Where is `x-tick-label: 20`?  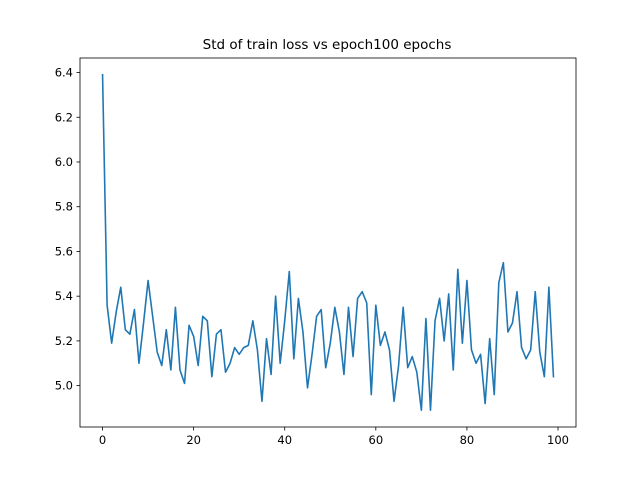 x-tick-label: 20 is located at coordinates (193, 440).